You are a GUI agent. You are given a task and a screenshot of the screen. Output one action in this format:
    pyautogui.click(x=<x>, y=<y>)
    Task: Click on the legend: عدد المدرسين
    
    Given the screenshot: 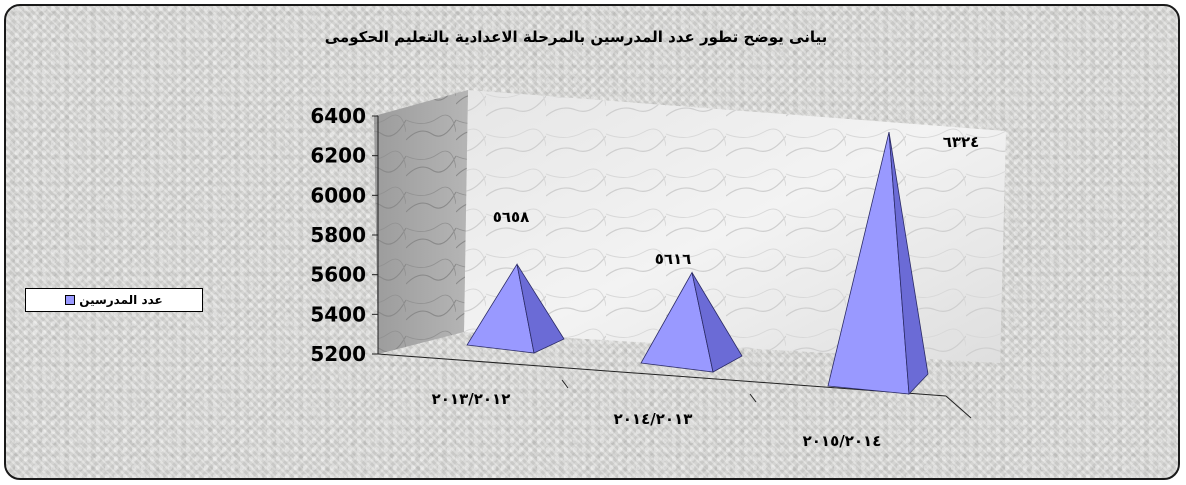 What is the action you would take?
    pyautogui.click(x=114, y=300)
    